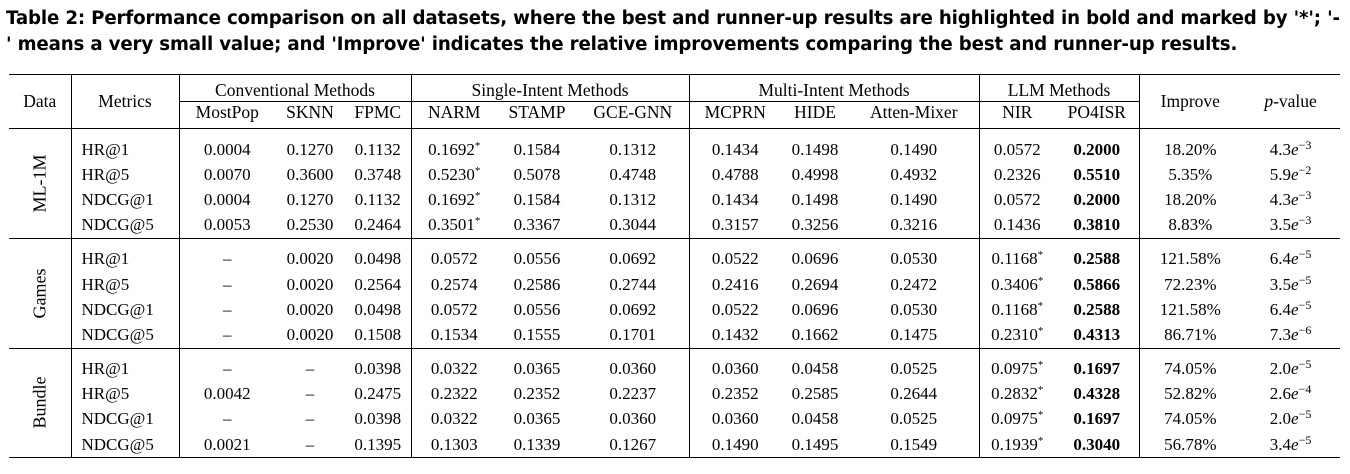 This screenshot has width=1350, height=474. I want to click on cell-fpmc: 0.2464, so click(378, 225).